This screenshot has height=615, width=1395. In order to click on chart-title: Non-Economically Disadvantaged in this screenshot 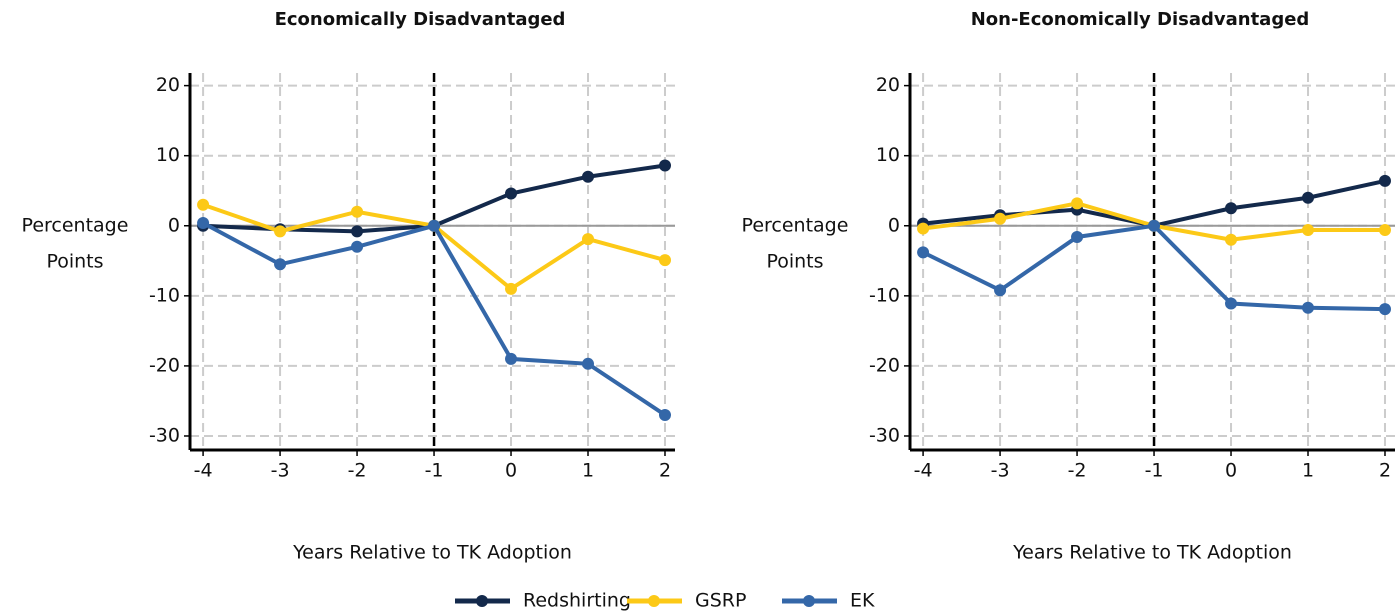, I will do `click(1140, 19)`.